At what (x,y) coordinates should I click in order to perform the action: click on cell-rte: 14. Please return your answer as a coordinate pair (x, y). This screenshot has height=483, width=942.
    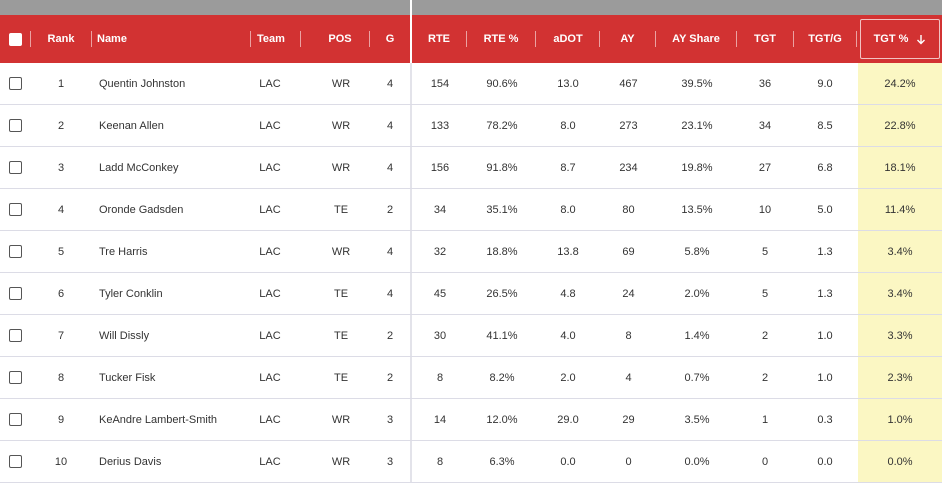
    Looking at the image, I should click on (440, 419).